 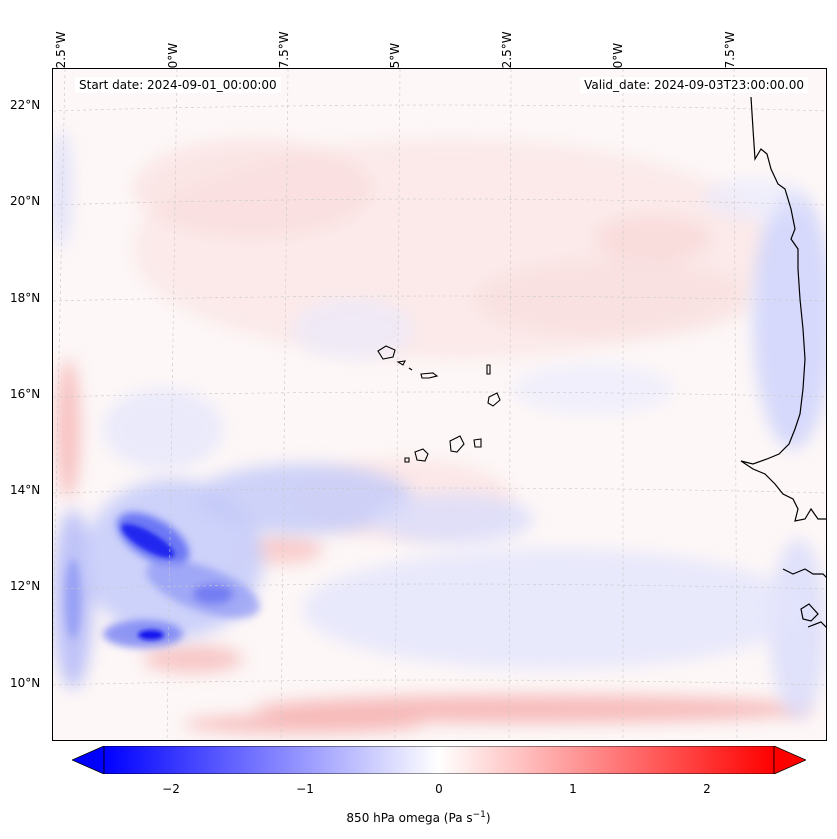 What do you see at coordinates (783, 362) in the screenshot?
I see `coastline` at bounding box center [783, 362].